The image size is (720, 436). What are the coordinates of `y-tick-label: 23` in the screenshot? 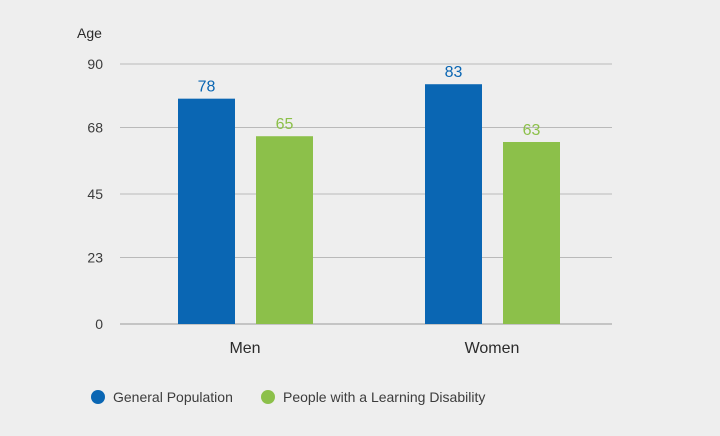 It's located at (95, 258).